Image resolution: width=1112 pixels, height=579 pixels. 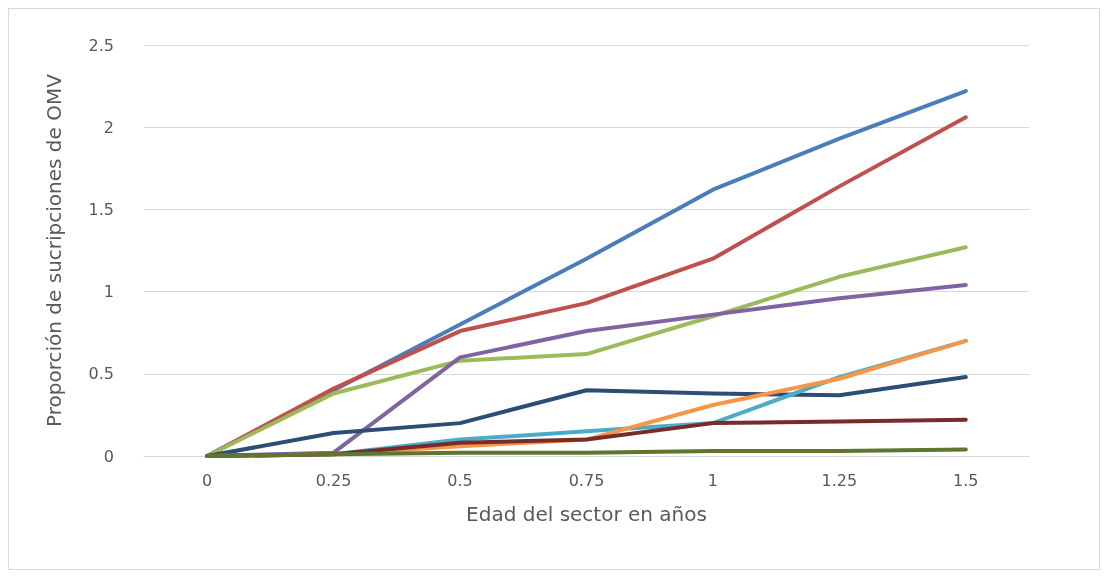 I want to click on x-tick-label: 1.25, so click(x=839, y=480).